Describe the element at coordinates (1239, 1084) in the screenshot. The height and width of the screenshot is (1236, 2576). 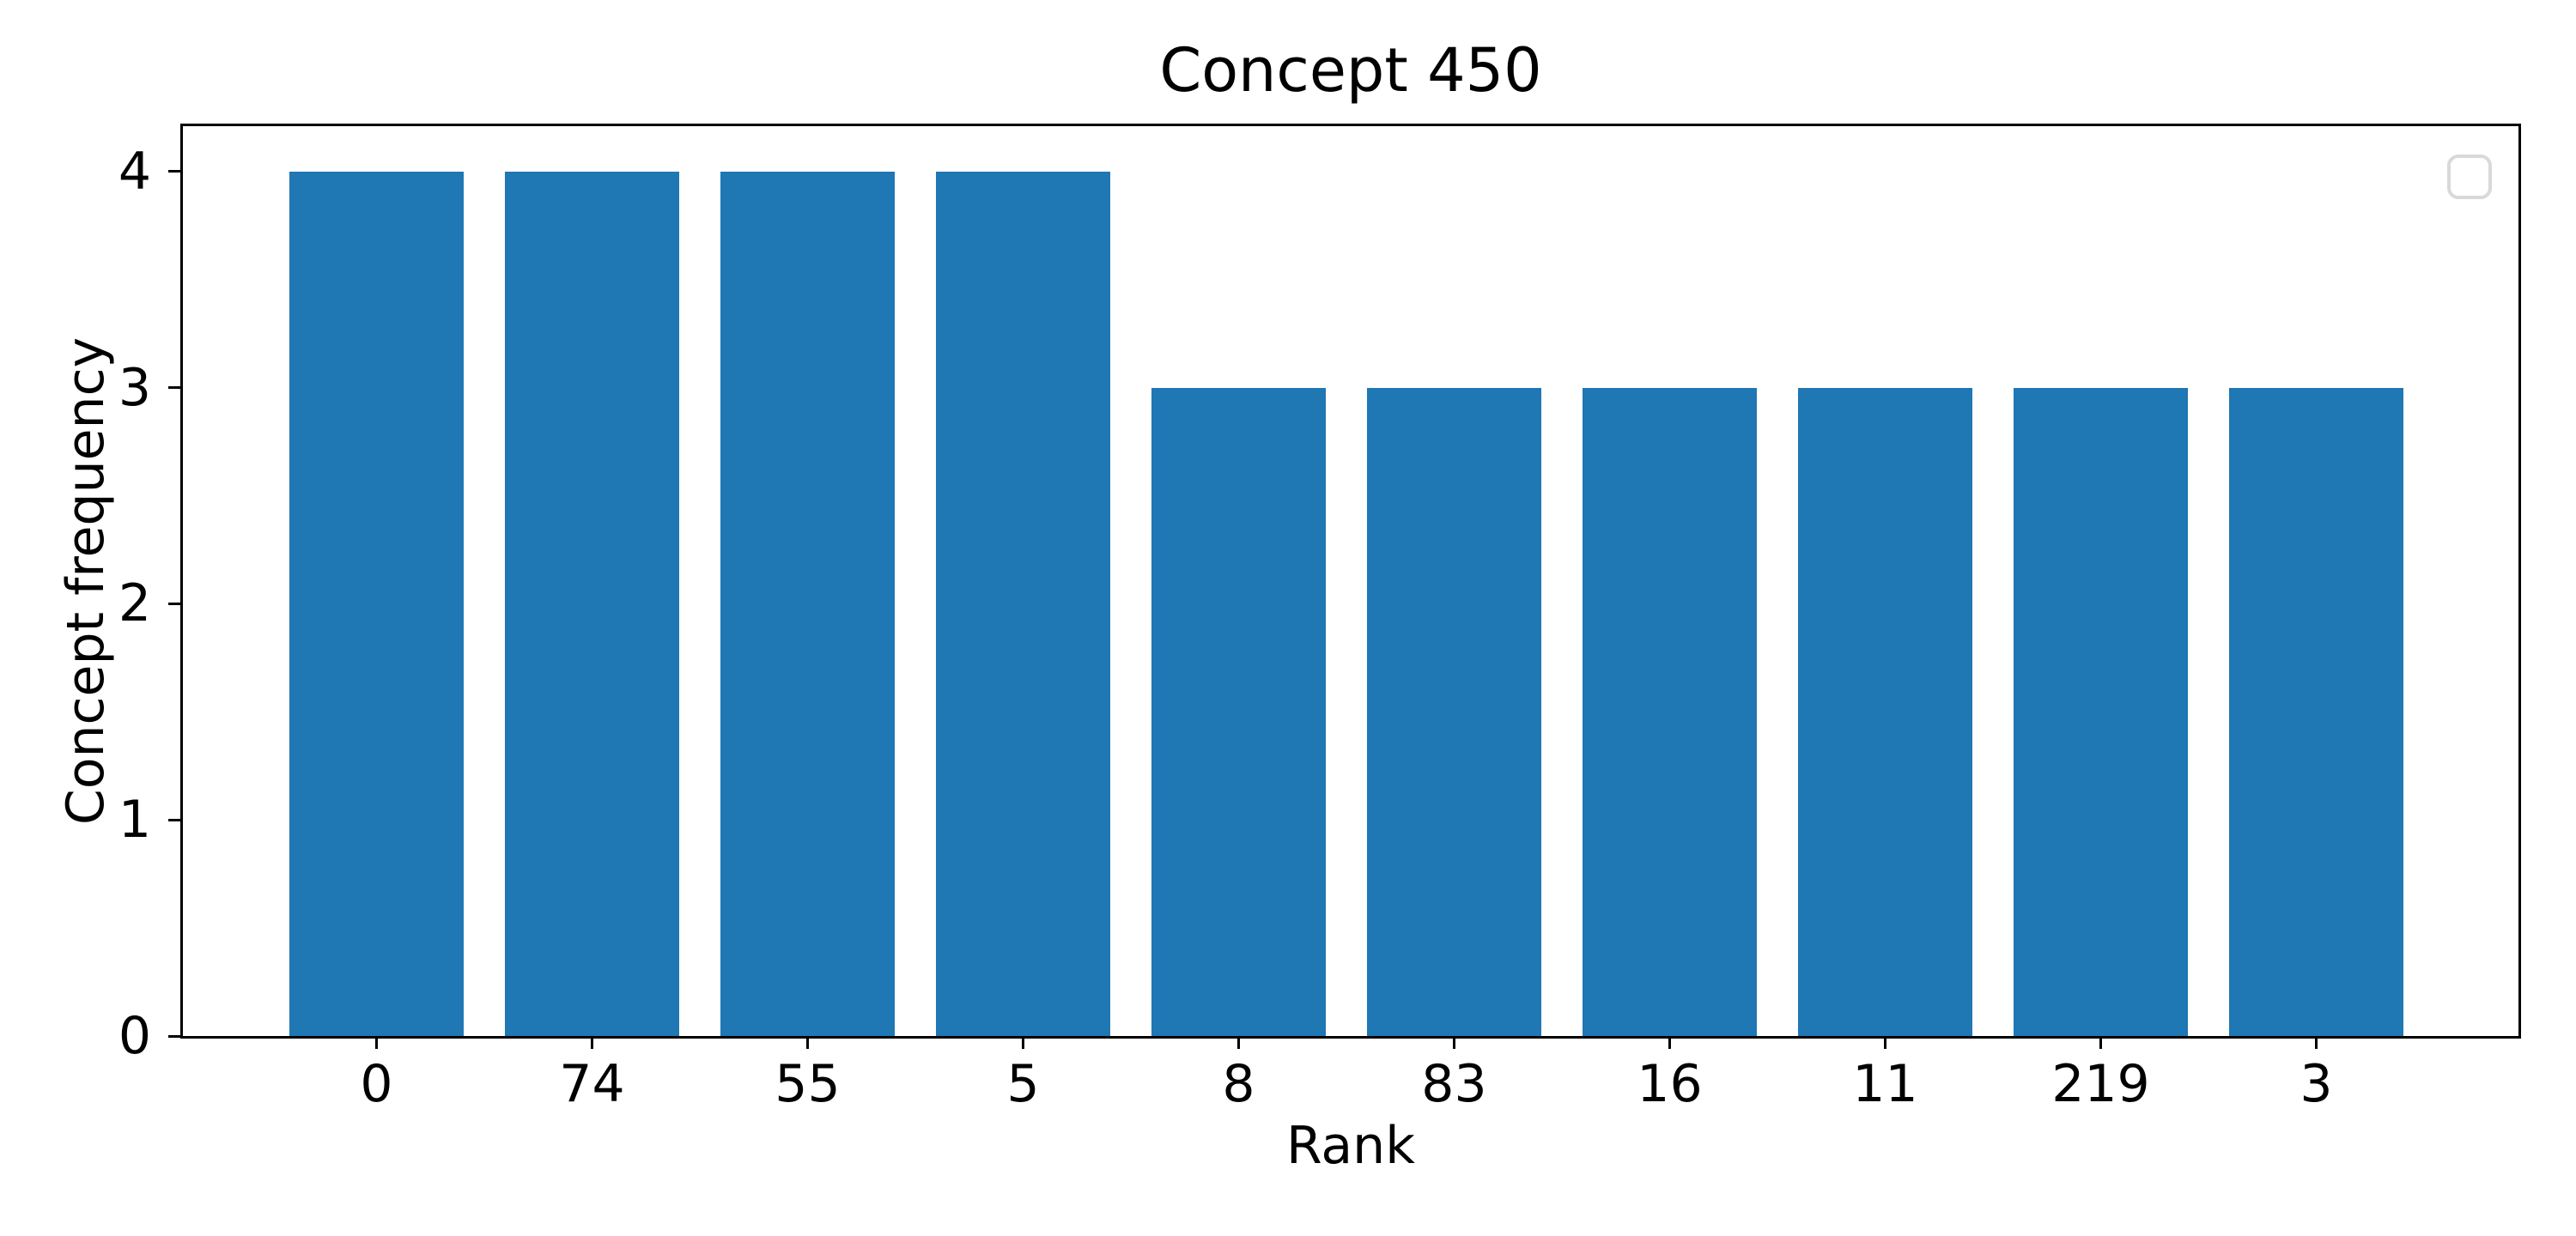
I see `x-tick-label: 8` at that location.